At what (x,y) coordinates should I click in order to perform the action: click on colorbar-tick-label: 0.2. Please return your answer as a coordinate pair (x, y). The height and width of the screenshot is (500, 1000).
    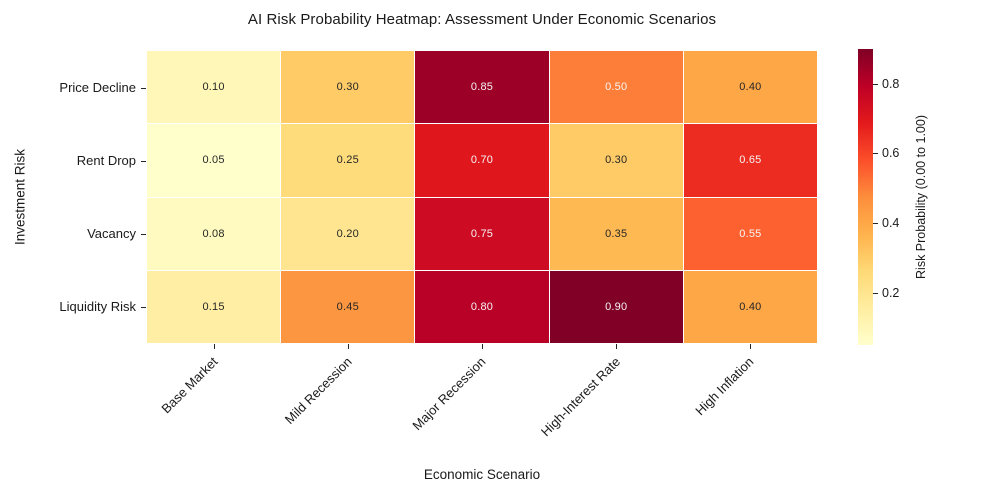
    Looking at the image, I should click on (891, 292).